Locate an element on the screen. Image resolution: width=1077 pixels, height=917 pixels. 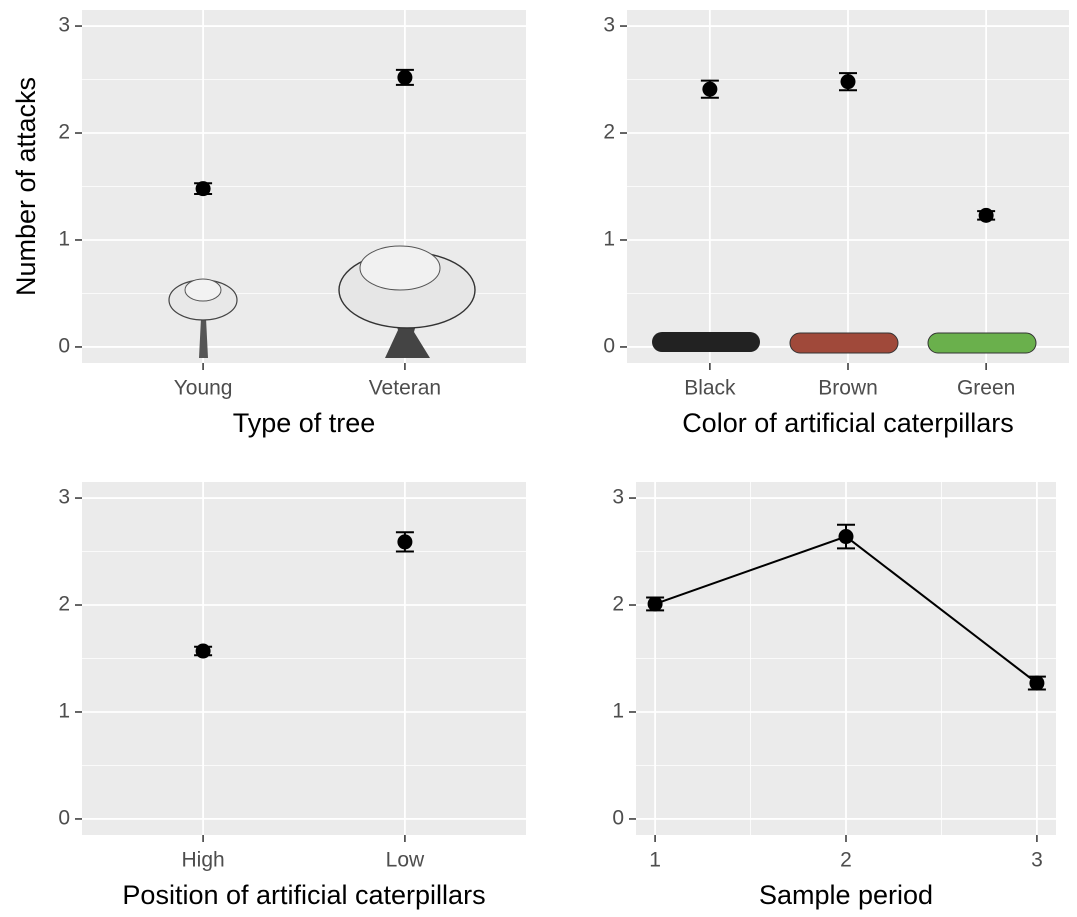
caterpillar-black is located at coordinates (706, 342).